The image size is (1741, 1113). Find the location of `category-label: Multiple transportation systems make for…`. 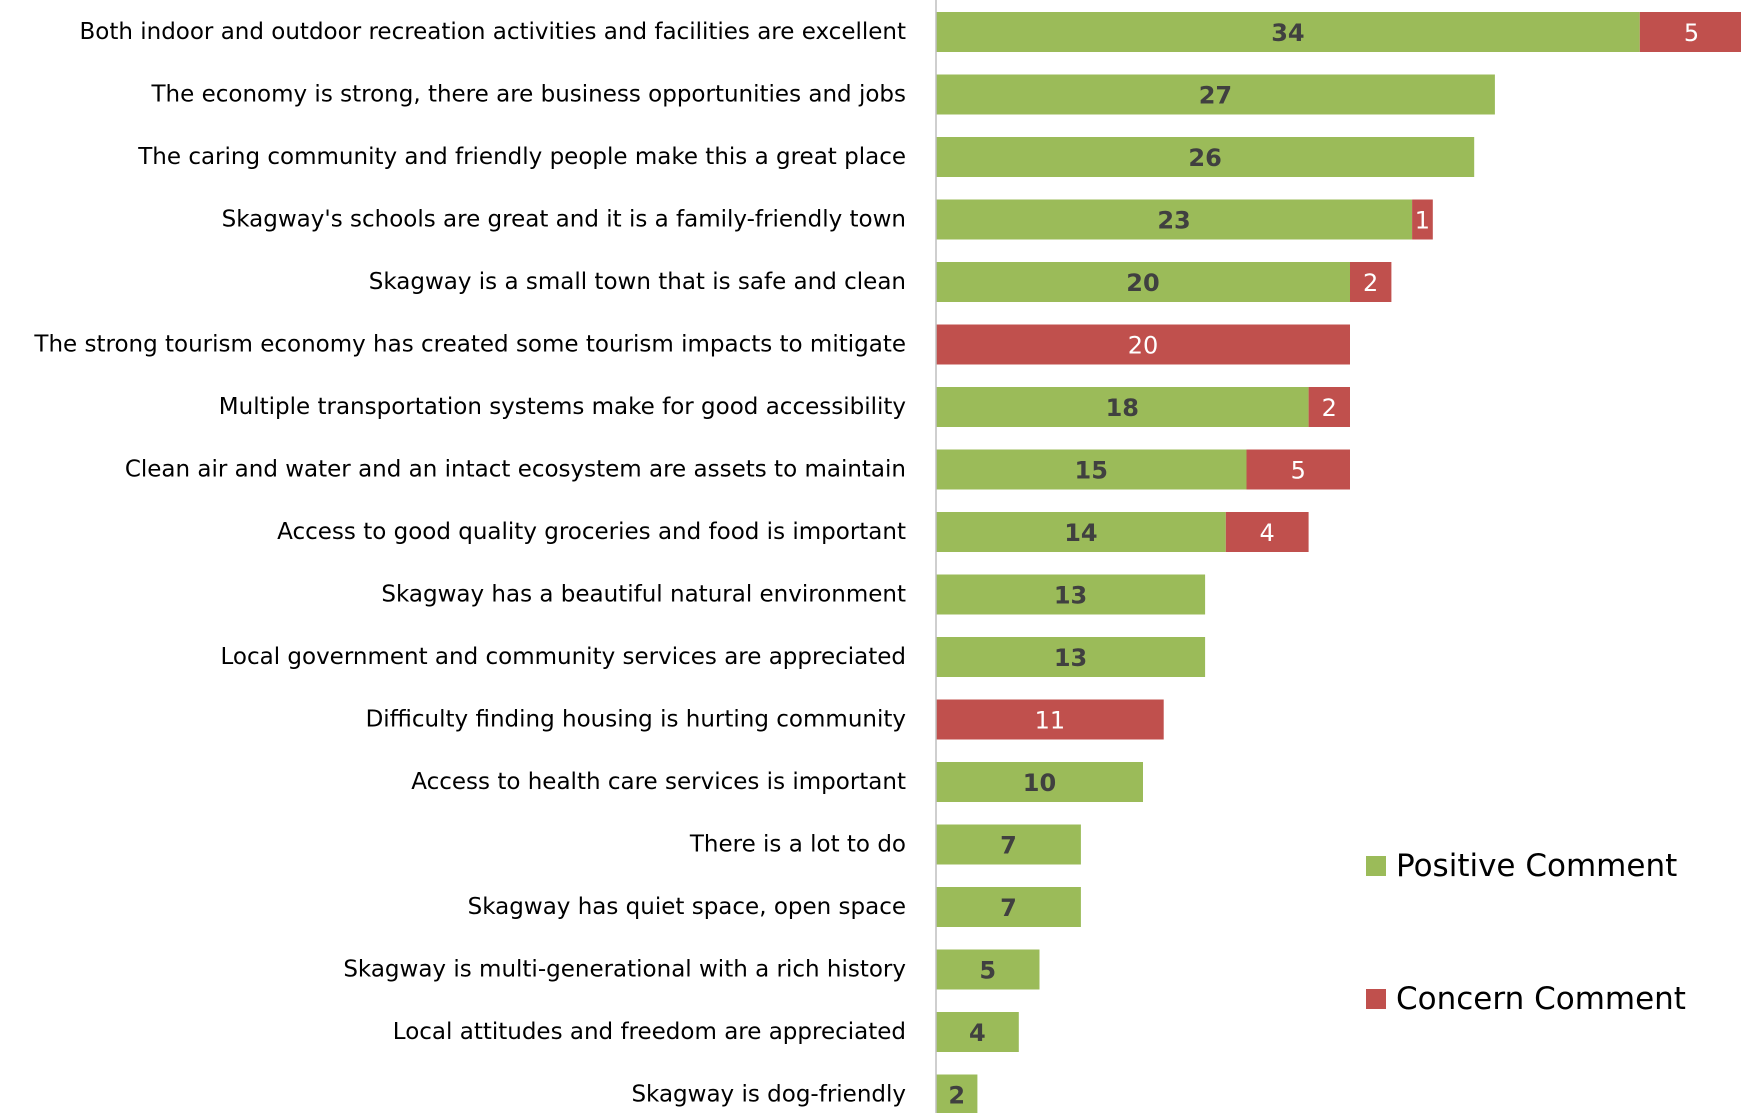

category-label: Multiple transportation systems make for… is located at coordinates (562, 407).